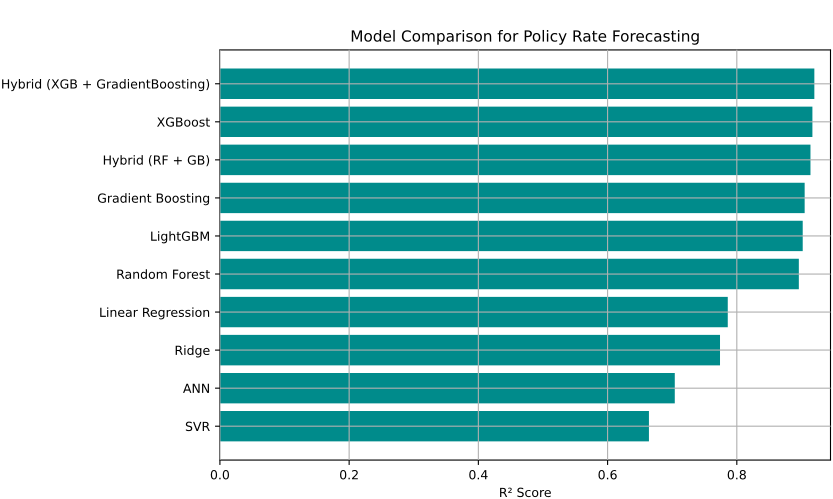  Describe the element at coordinates (525, 493) in the screenshot. I see `x-axis-title: R² Score` at that location.